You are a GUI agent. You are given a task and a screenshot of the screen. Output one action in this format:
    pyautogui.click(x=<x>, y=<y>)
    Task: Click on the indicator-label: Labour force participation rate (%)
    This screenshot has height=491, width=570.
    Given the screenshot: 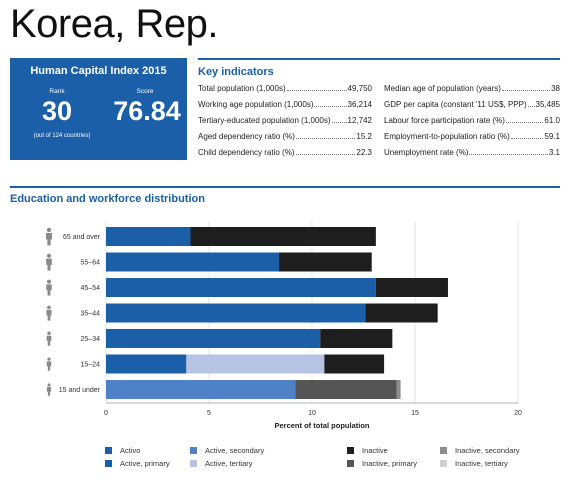 What is the action you would take?
    pyautogui.click(x=444, y=120)
    